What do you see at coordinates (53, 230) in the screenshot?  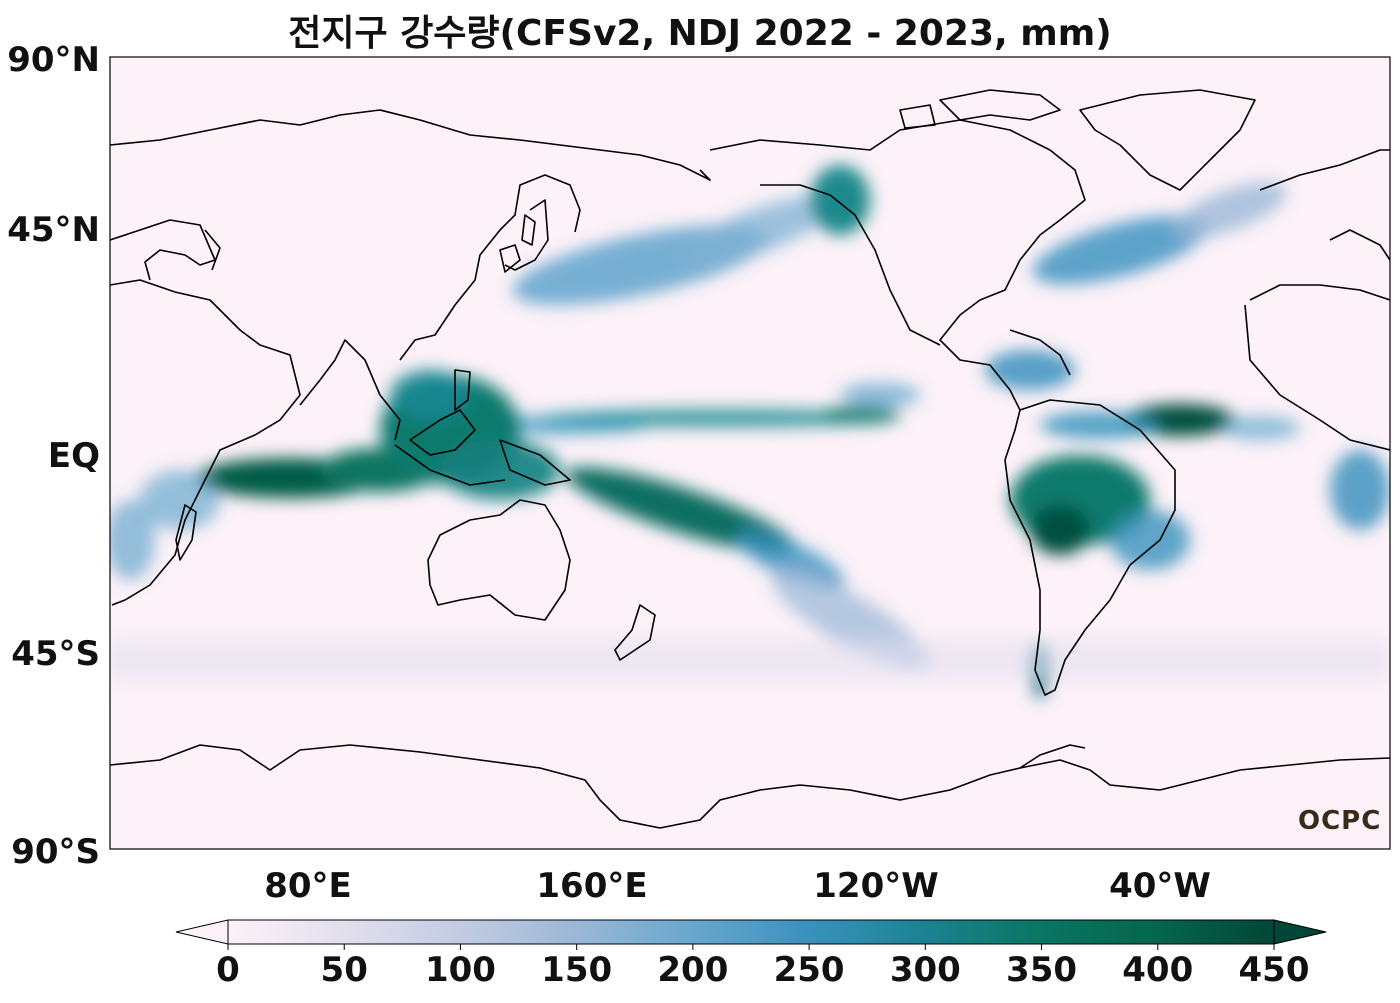 I see `lat-tick-label: 45°N` at bounding box center [53, 230].